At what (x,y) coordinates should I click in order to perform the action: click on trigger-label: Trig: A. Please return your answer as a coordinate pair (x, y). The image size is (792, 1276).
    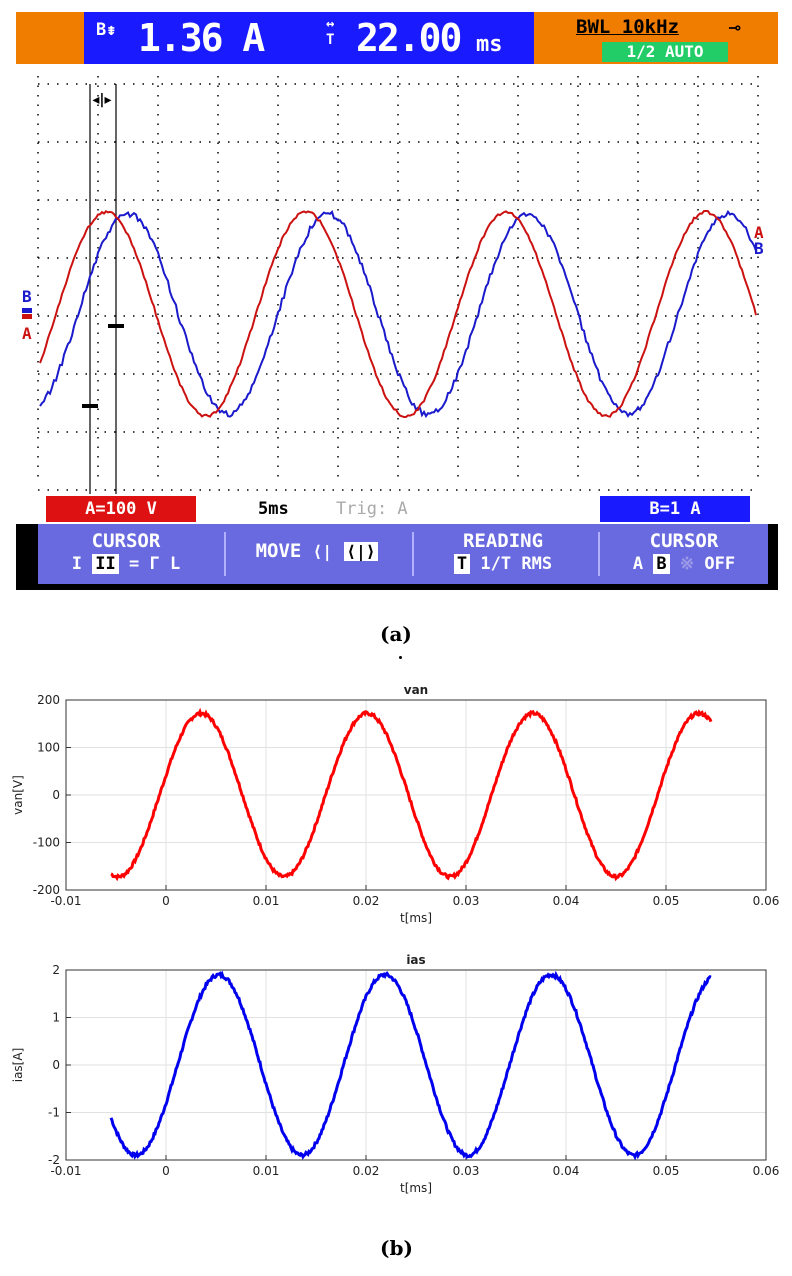
    Looking at the image, I should click on (372, 509).